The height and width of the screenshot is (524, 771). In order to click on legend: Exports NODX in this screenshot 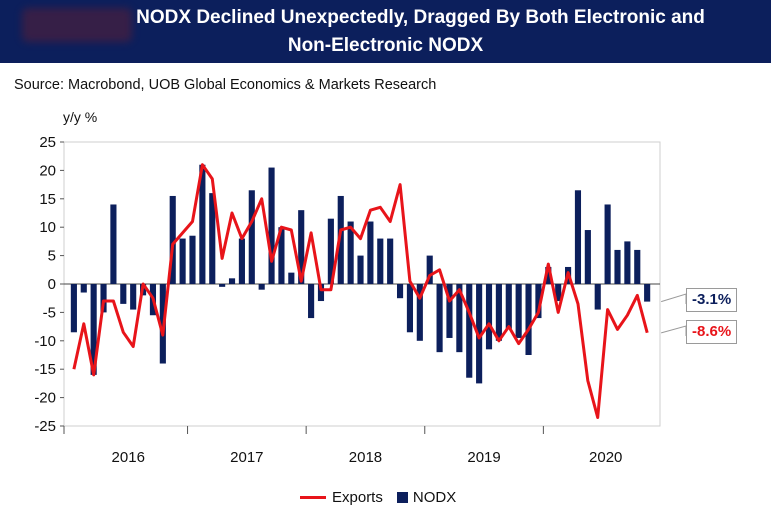, I will do `click(378, 497)`.